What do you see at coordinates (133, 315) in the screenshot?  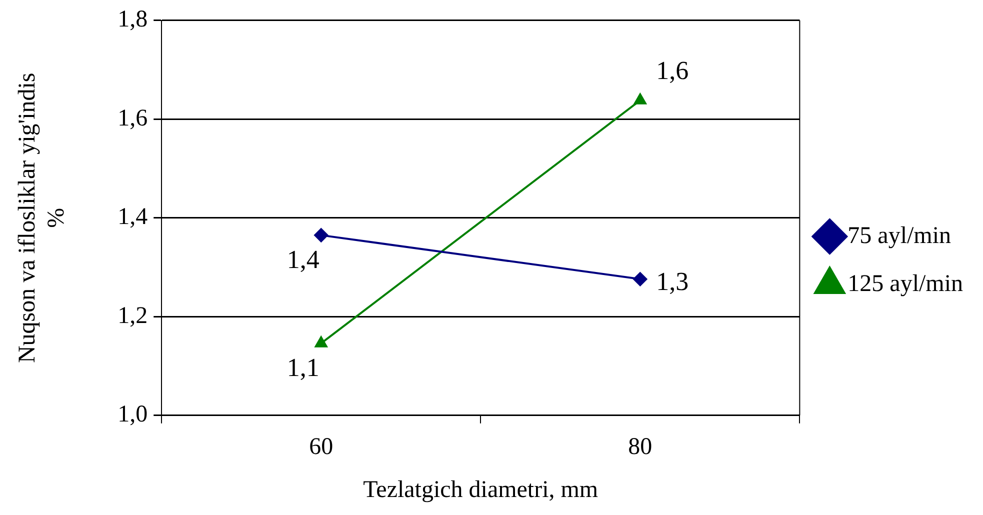 I see `y-tick-label: 1,2` at bounding box center [133, 315].